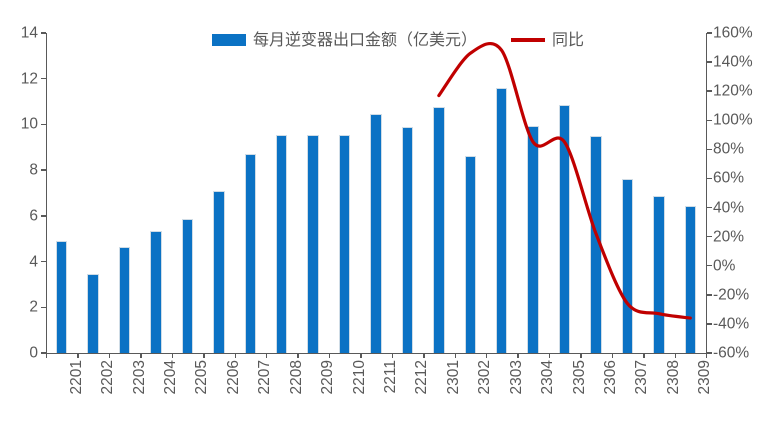  Describe the element at coordinates (673, 377) in the screenshot. I see `x-axis-tick-label: 2308` at that location.